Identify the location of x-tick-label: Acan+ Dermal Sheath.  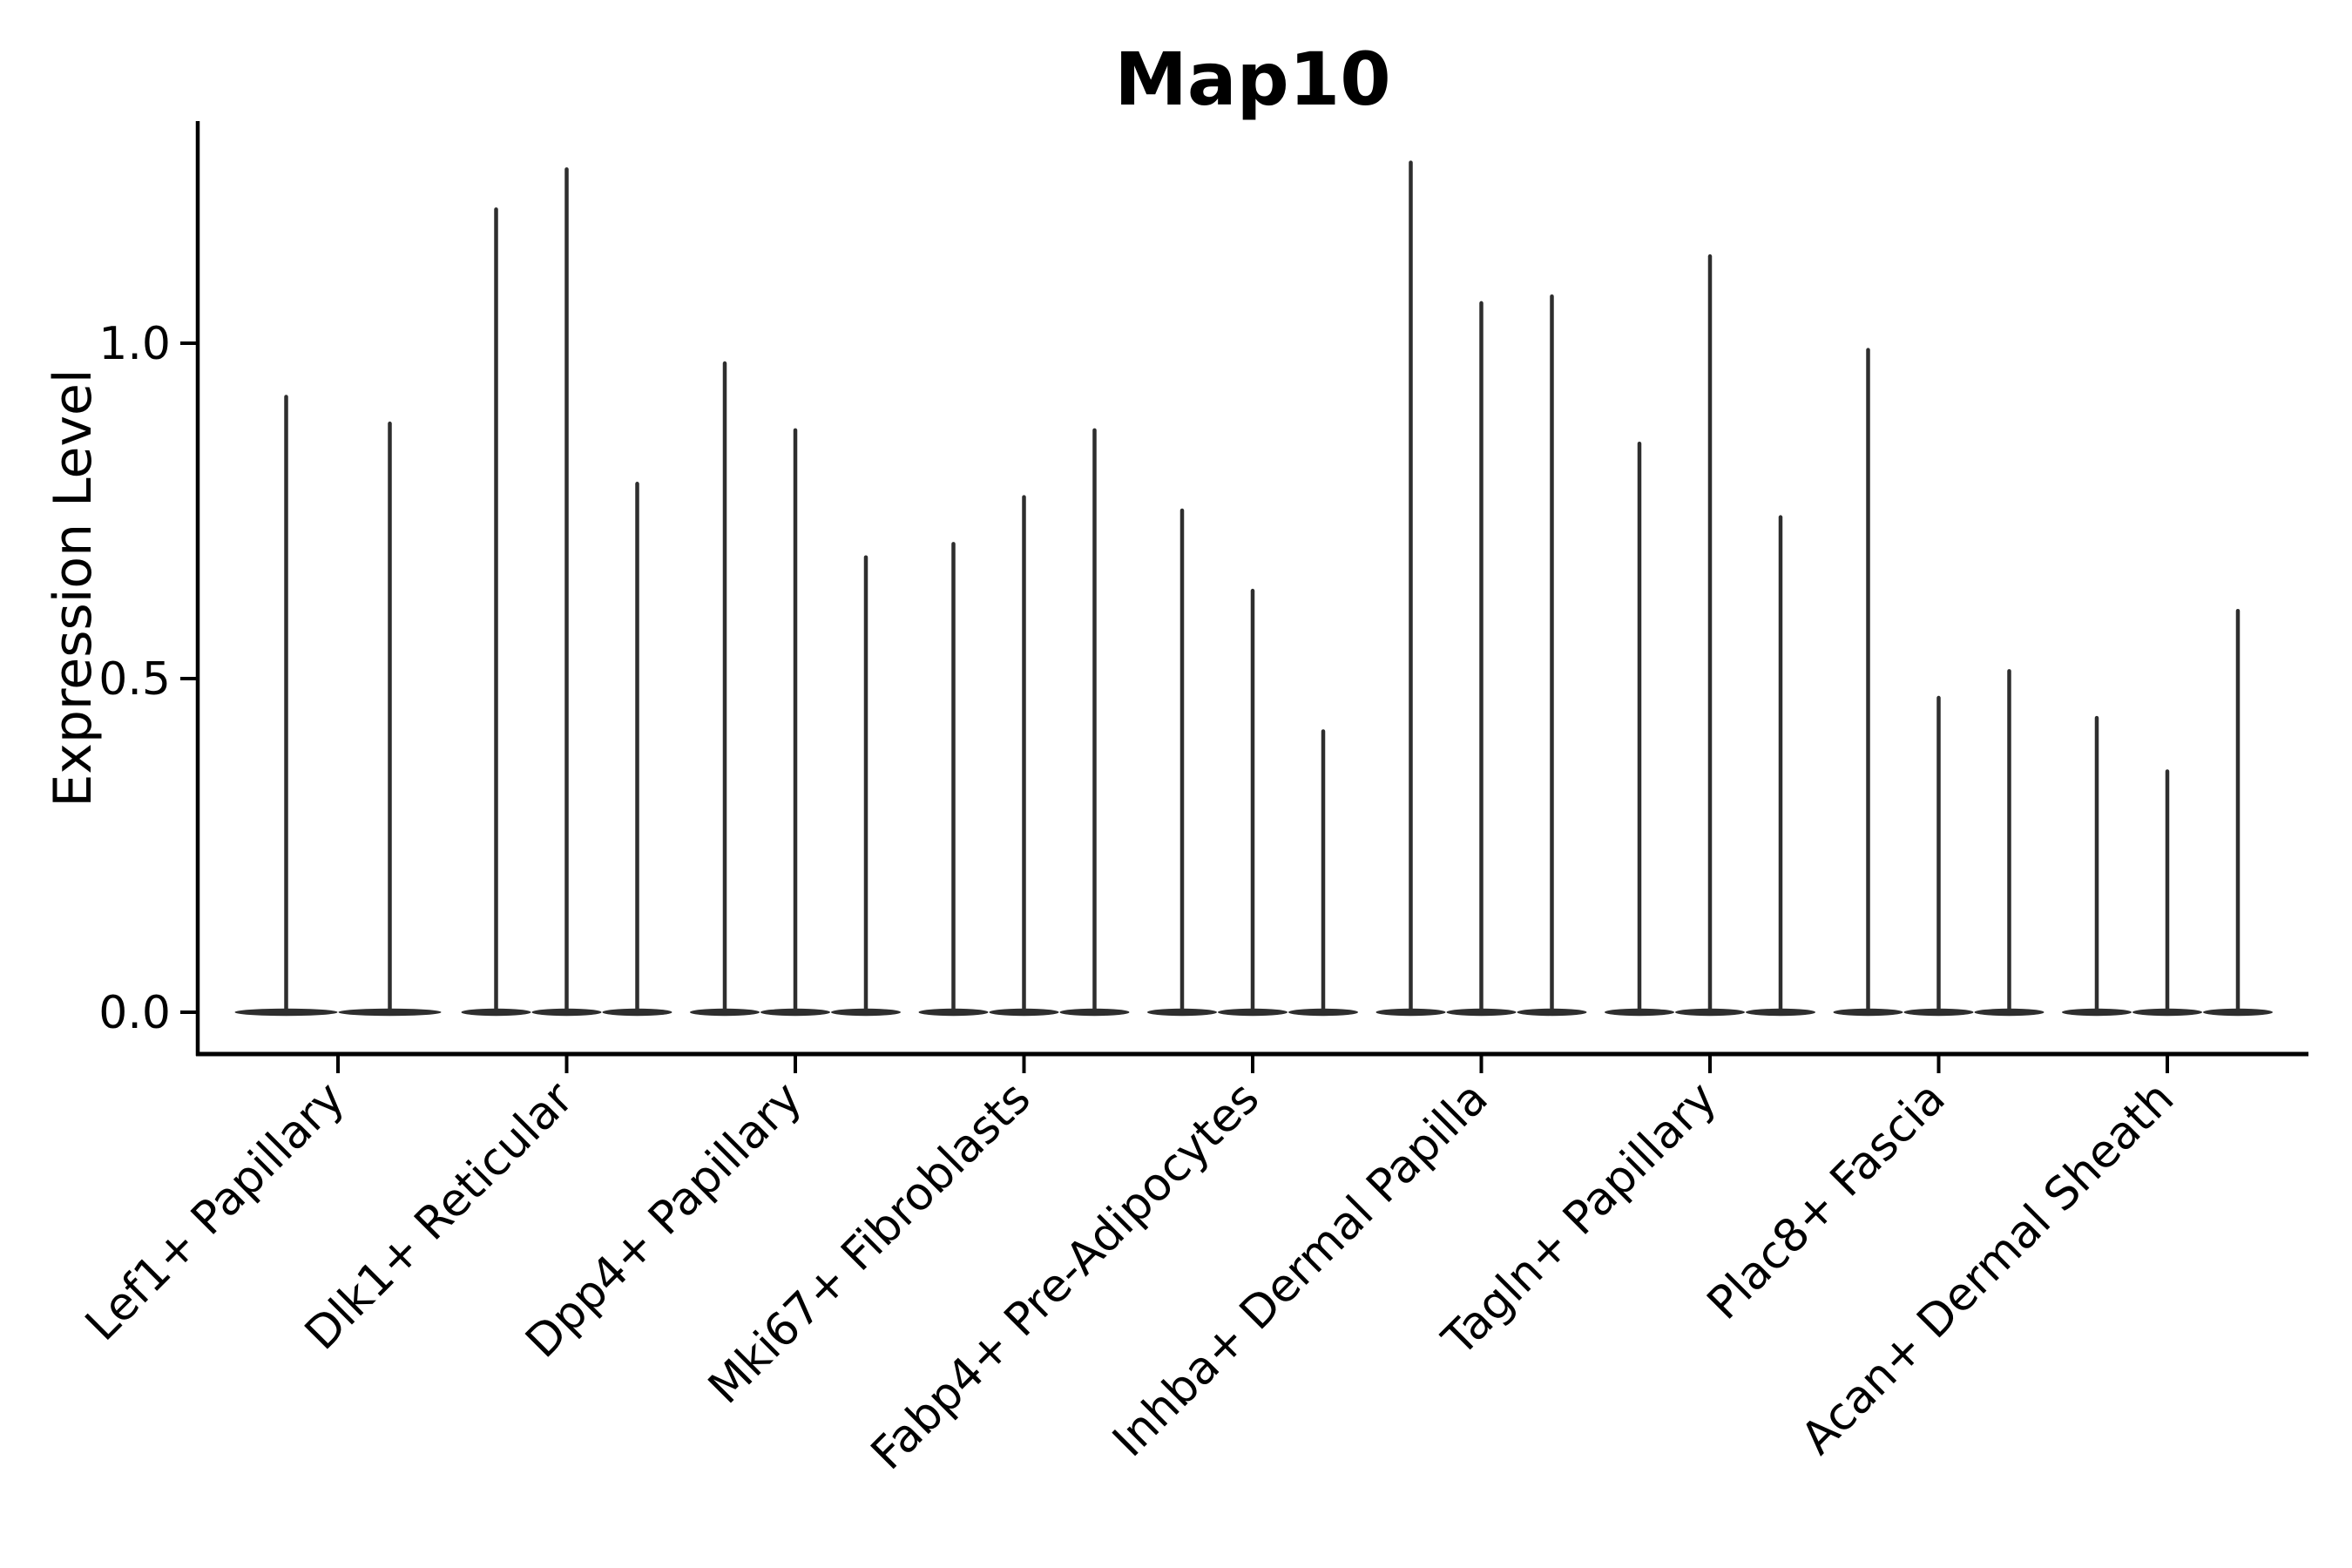
(1988, 1268).